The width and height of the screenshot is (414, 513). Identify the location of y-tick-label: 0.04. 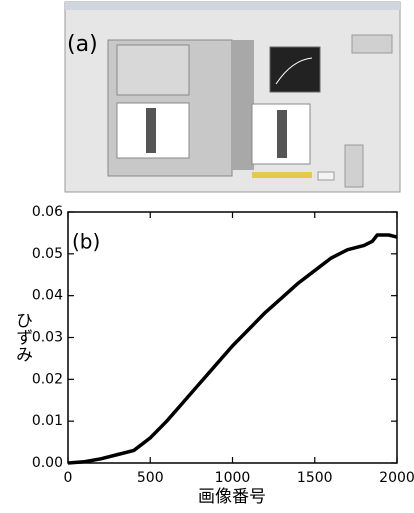
(47, 296).